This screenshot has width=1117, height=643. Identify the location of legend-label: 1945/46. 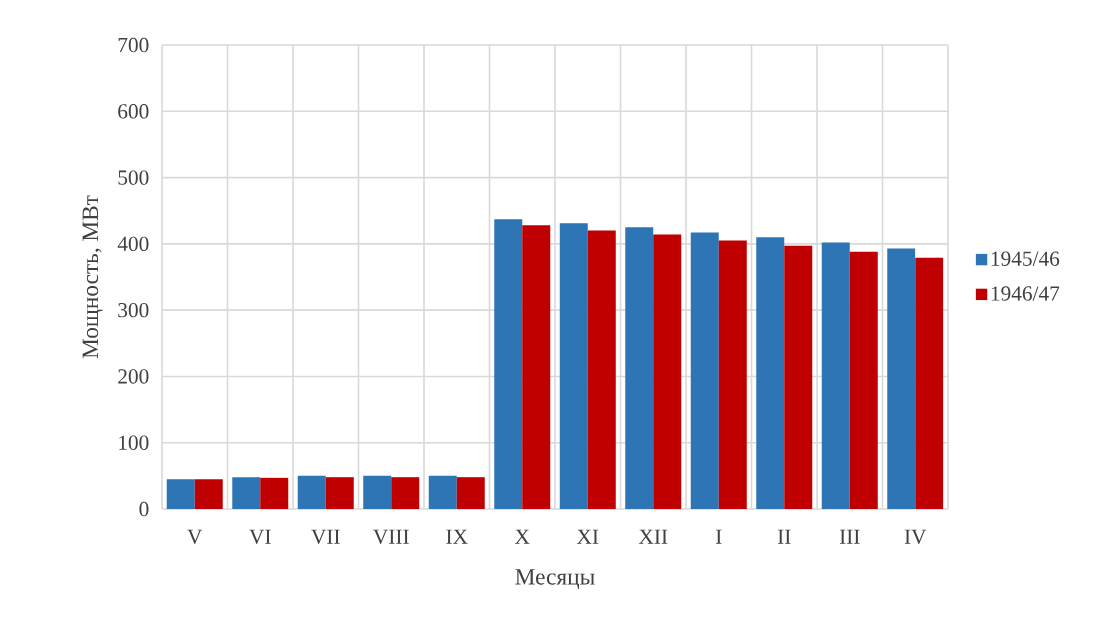
(1025, 258).